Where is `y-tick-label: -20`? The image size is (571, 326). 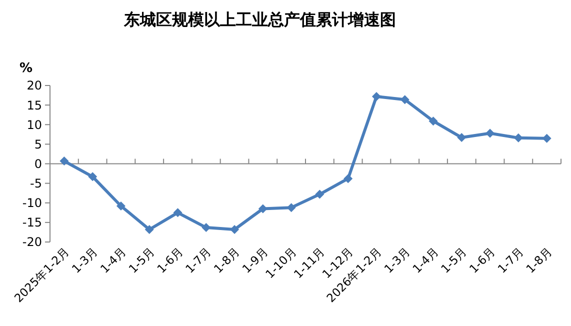
y-tick-label: -20 is located at coordinates (32, 242).